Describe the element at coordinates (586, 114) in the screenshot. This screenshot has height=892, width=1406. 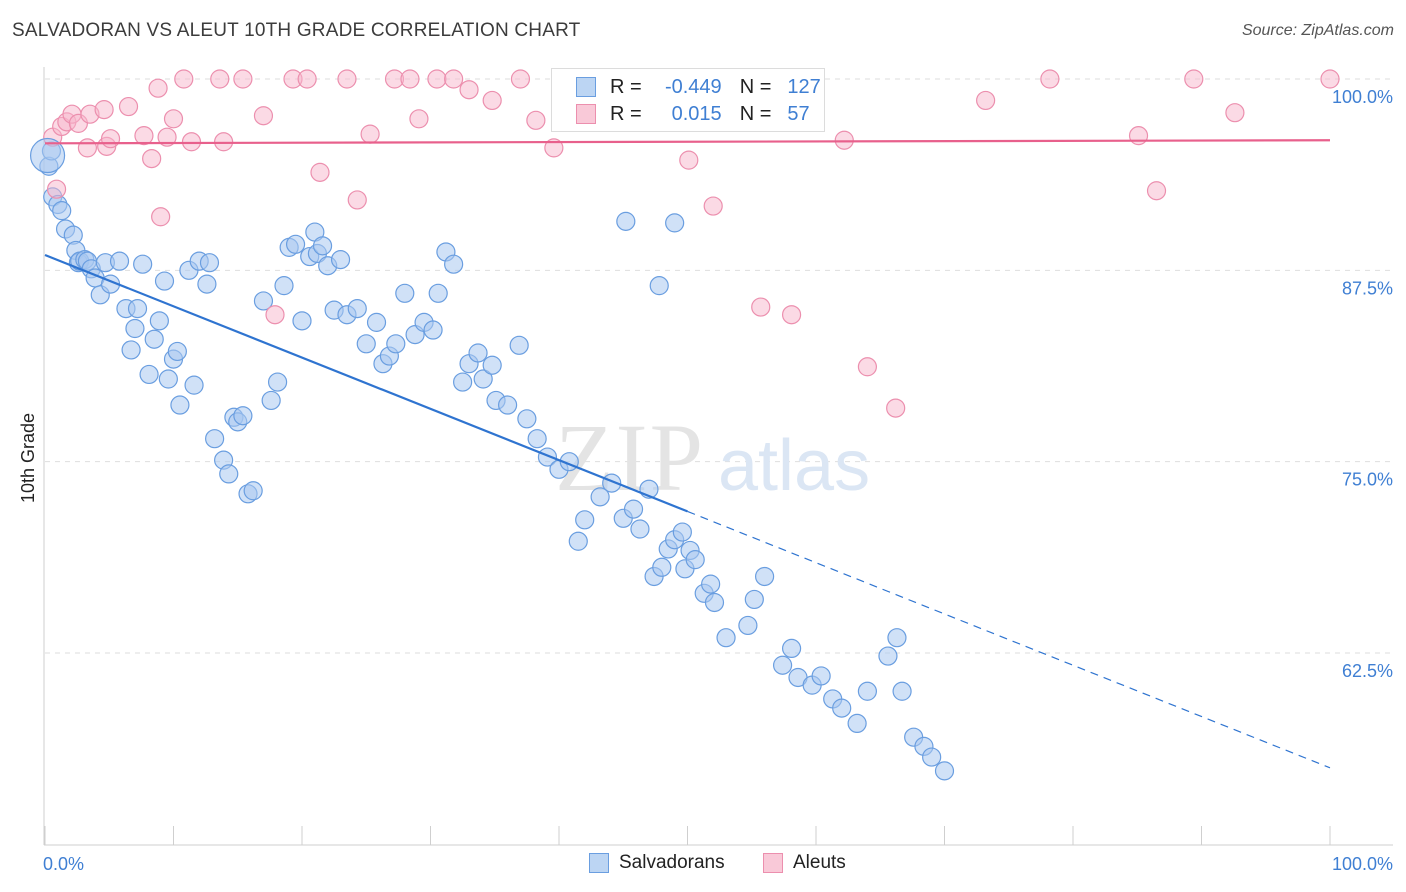
I see `legend-swatch-pink` at that location.